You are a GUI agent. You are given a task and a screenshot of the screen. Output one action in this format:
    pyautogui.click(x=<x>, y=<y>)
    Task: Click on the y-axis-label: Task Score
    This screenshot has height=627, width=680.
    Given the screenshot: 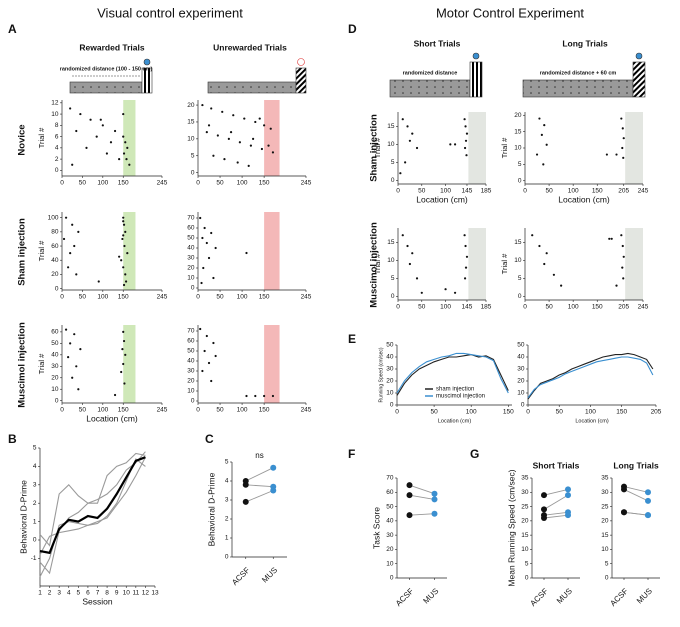 What is the action you would take?
    pyautogui.click(x=376, y=528)
    